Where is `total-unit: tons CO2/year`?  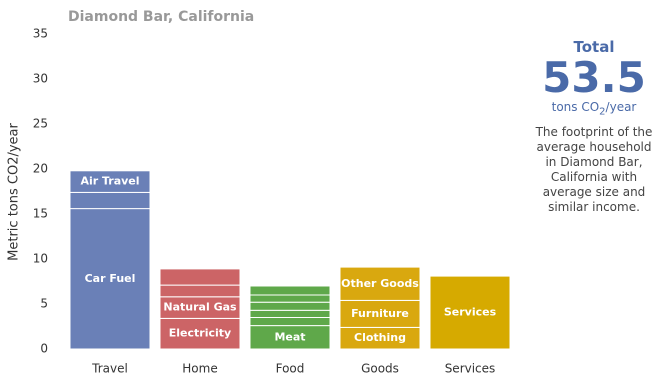 total-unit: tons CO2/year is located at coordinates (594, 108).